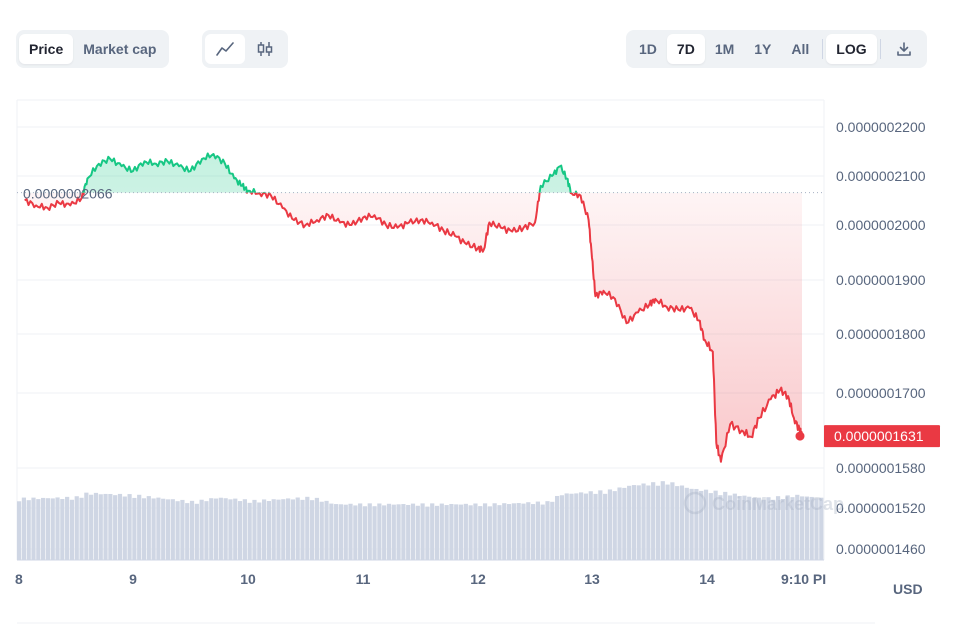 This screenshot has height=625, width=969. What do you see at coordinates (823, 49) in the screenshot?
I see `divider` at bounding box center [823, 49].